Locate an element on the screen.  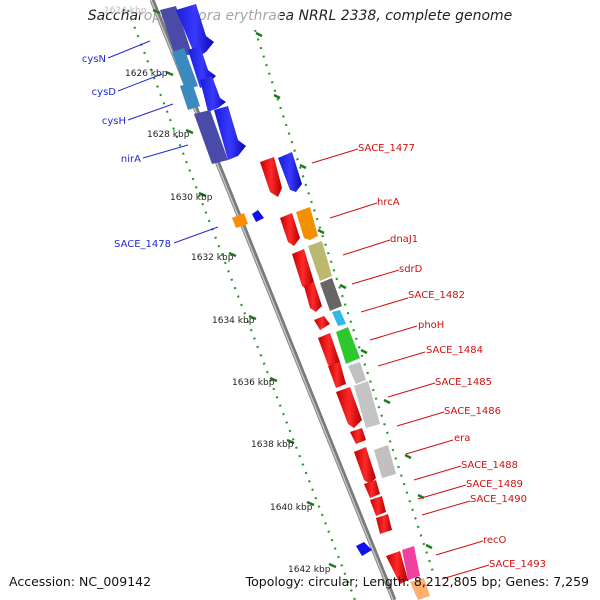
gene-label: SACE_1484 is located at coordinates (454, 350).